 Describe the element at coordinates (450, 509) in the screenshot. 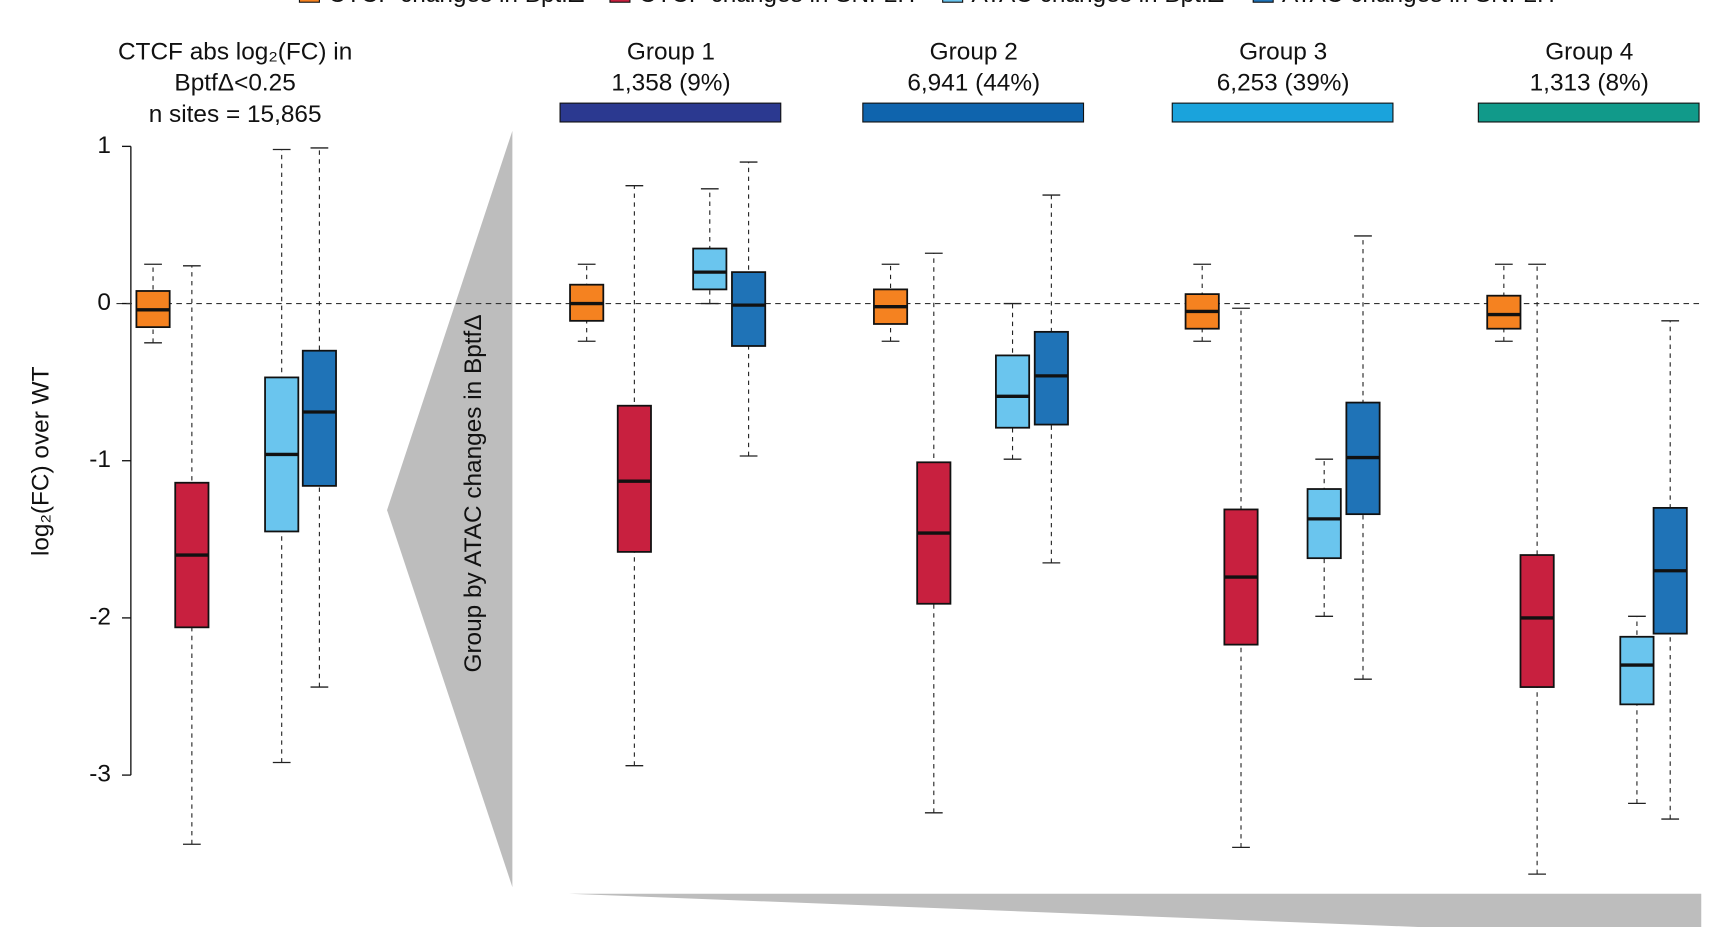

I see `zoom-wedge` at that location.